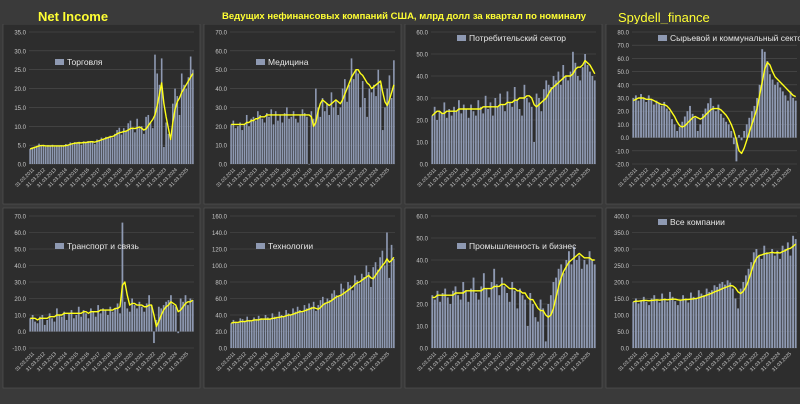 This screenshot has width=800, height=404. What do you see at coordinates (422, 100) in the screenshot?
I see `y-tick-label: 30.0` at bounding box center [422, 100].